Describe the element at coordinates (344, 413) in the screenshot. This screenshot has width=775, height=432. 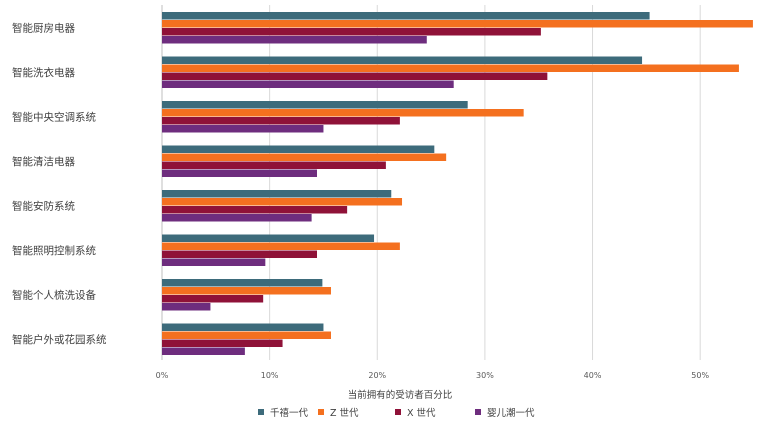
I see `legend-label: Z 世代` at that location.